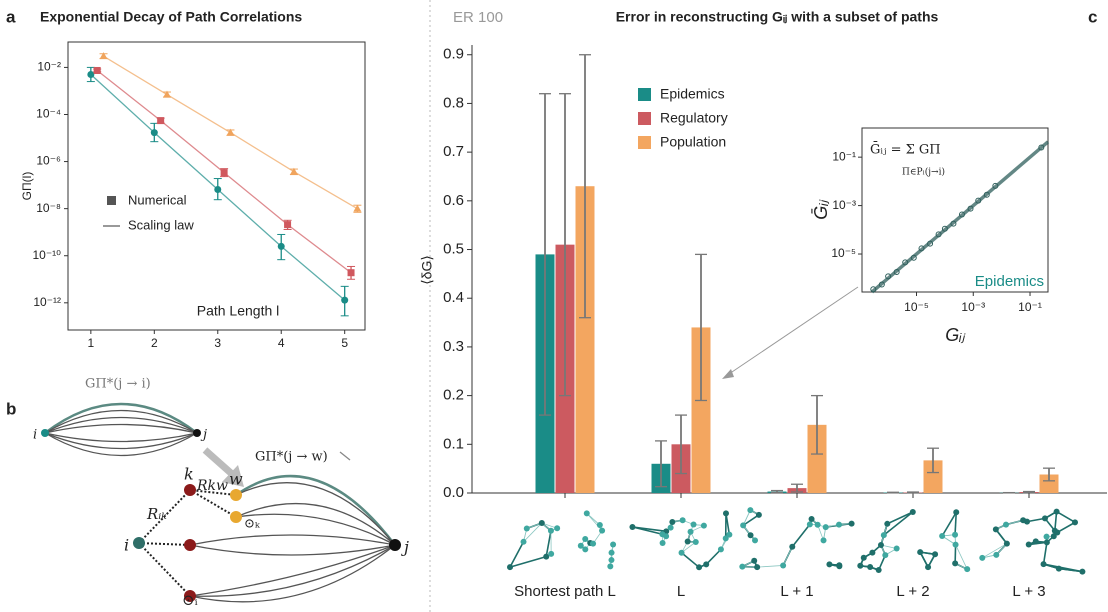 Image resolution: width=1108 pixels, height=612 pixels. What do you see at coordinates (190, 600) in the screenshot?
I see `diagram-label: ⊙ᵢ` at bounding box center [190, 600].